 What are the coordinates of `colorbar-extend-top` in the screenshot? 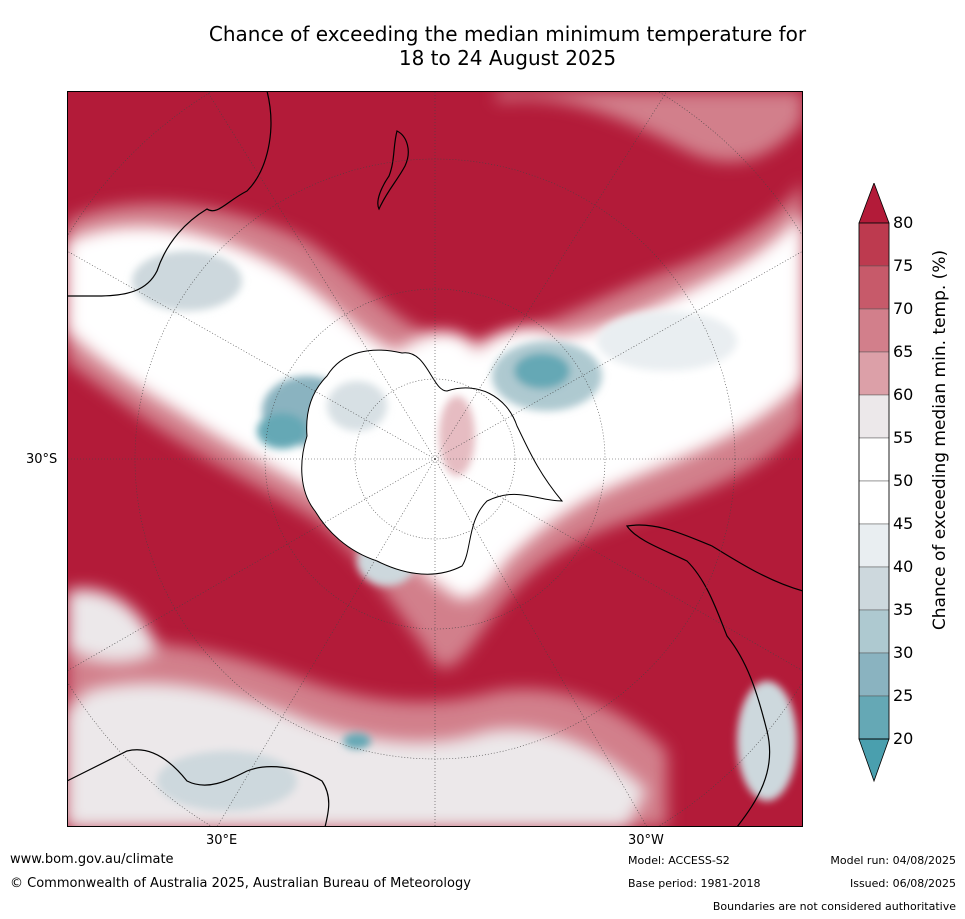 It's located at (874, 202).